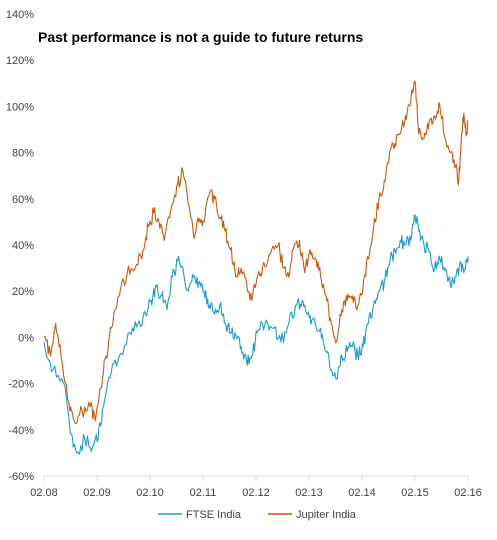 This screenshot has width=497, height=540. What do you see at coordinates (23, 292) in the screenshot?
I see `y-tick-label: 20%` at bounding box center [23, 292].